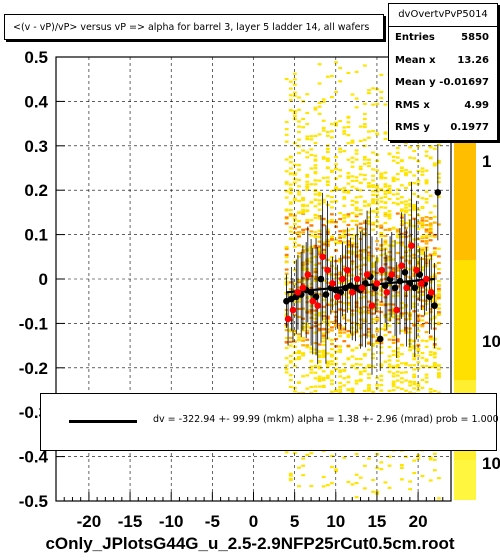 Image resolution: width=500 pixels, height=560 pixels. I want to click on profile-points, so click(362, 266).